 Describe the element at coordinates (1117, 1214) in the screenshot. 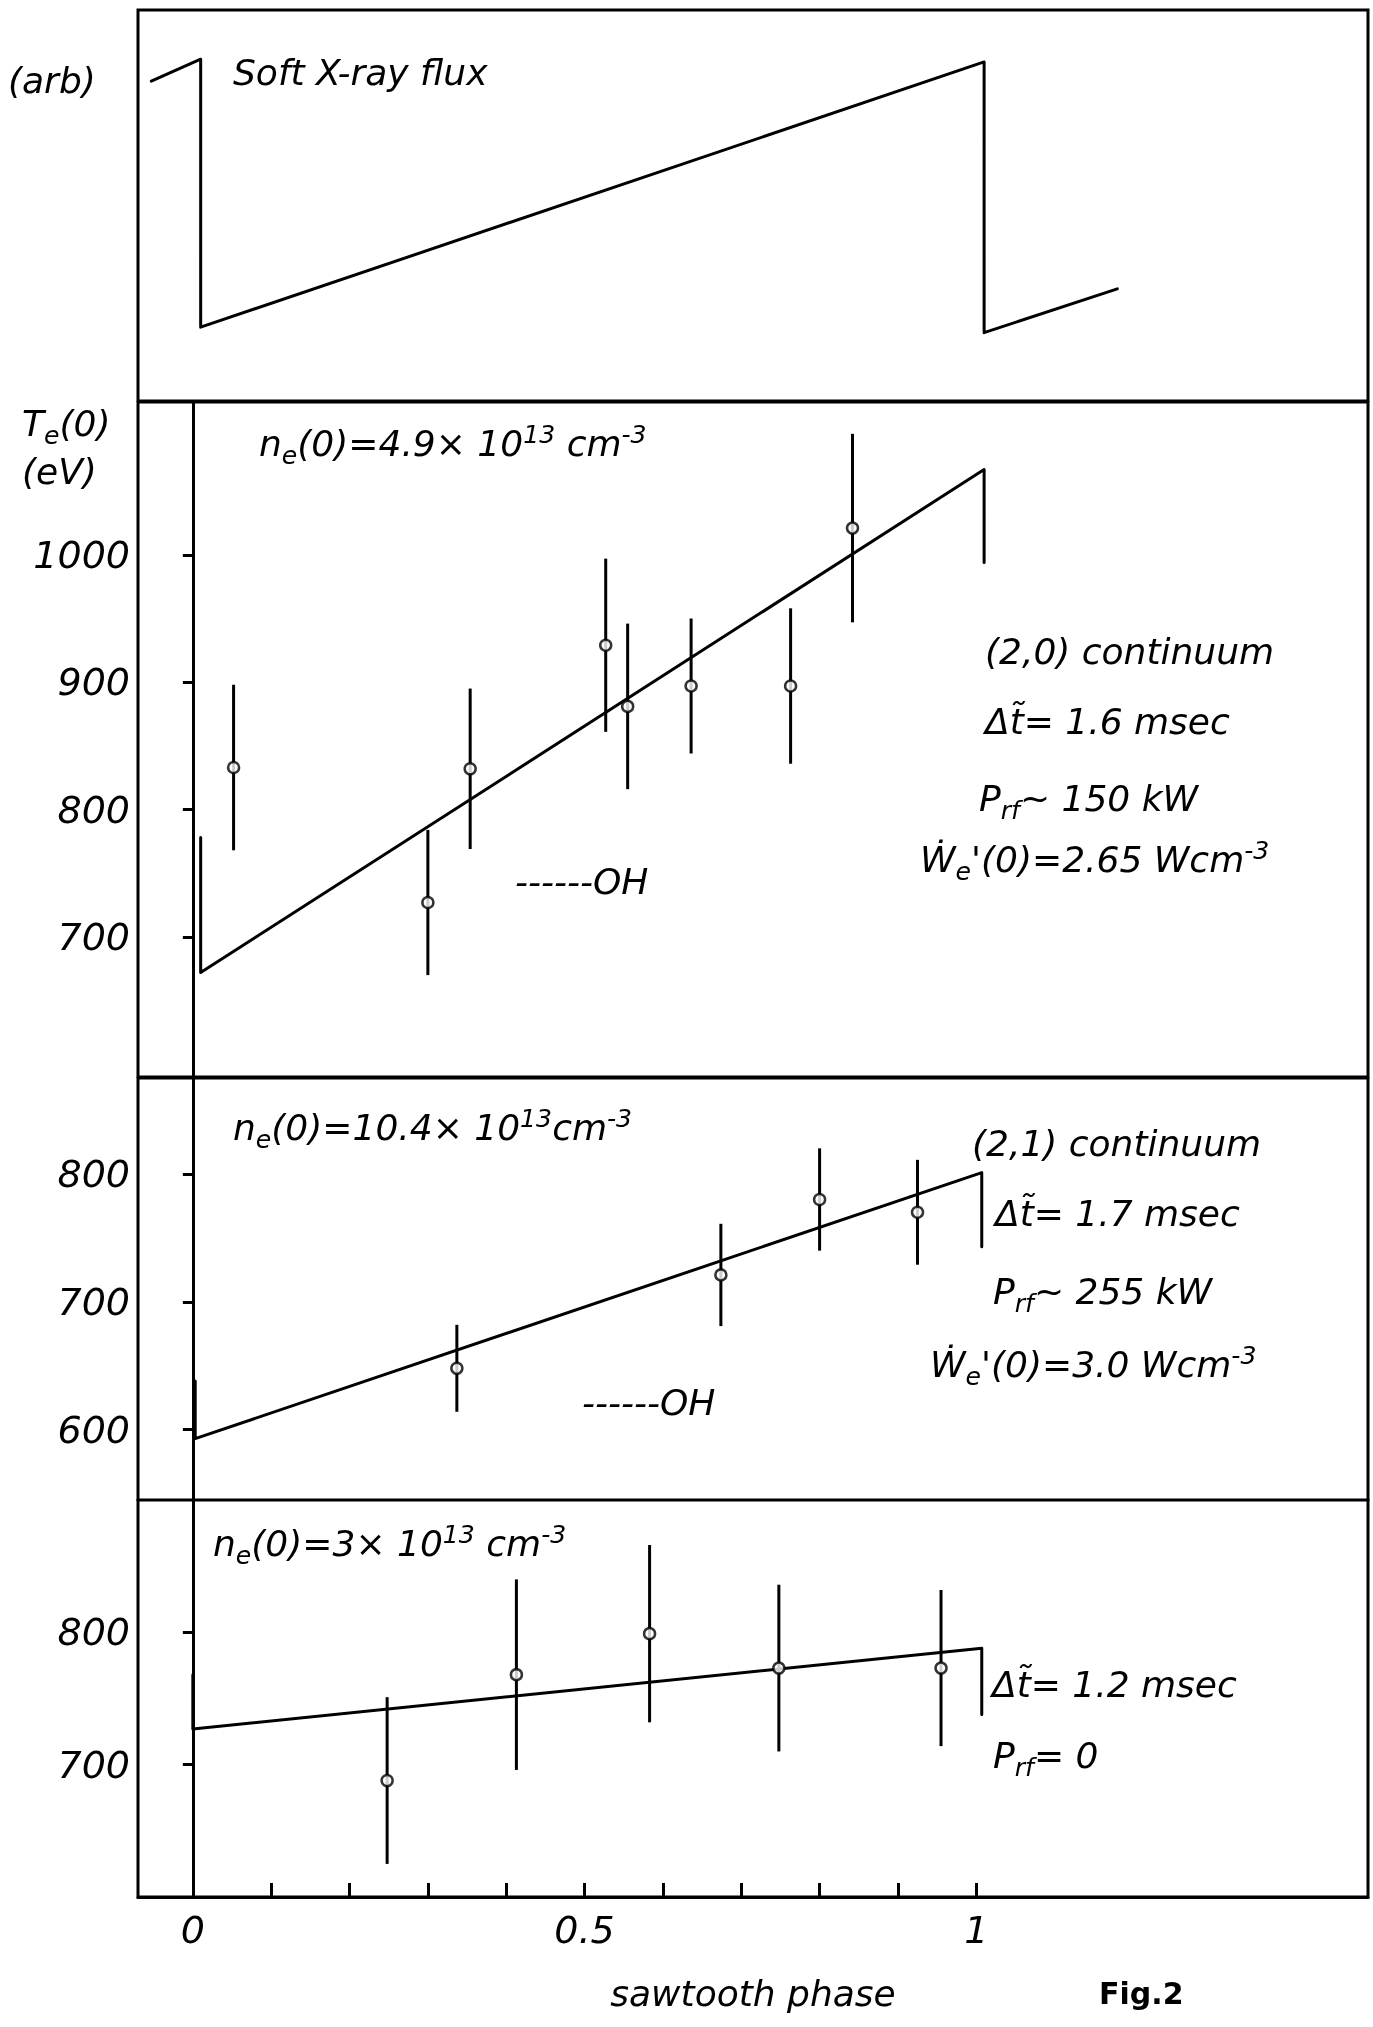

I see `annotation: Δt̃= 1.7 msec` at that location.